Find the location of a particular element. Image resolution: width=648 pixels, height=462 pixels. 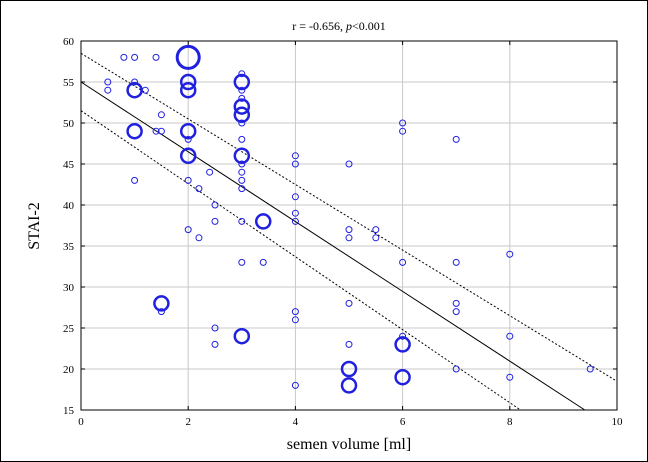

title-italic: p is located at coordinates (348, 26).